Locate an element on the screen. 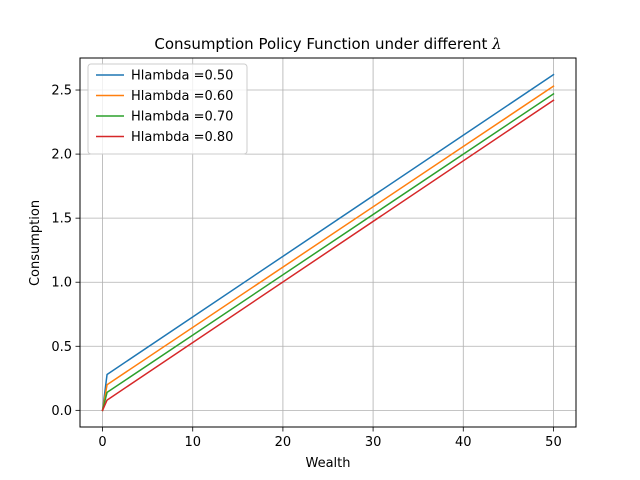  y-tick-label: 1.5 is located at coordinates (61, 219).